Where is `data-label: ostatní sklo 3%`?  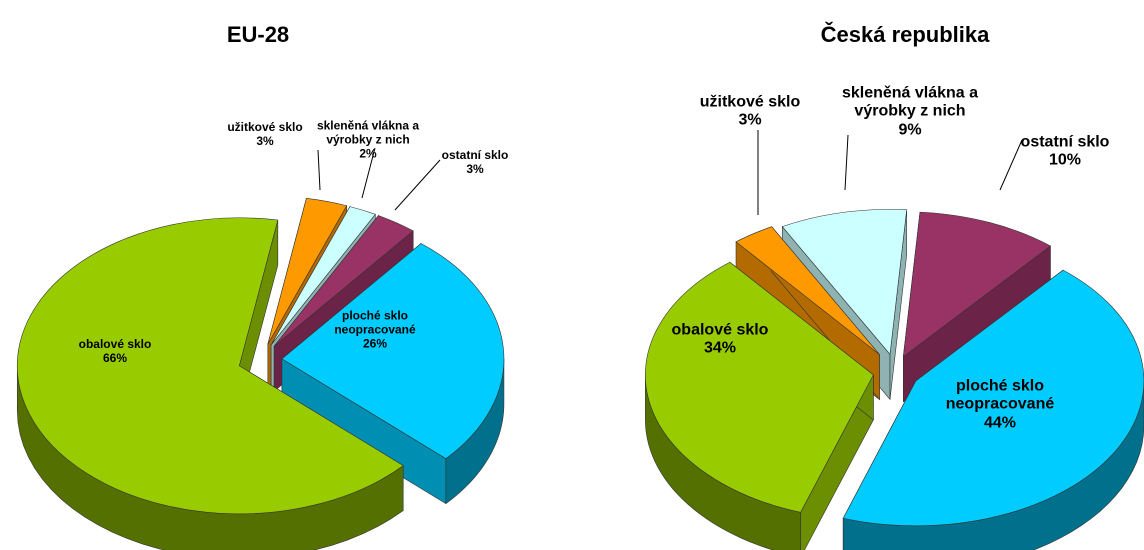 data-label: ostatní sklo 3% is located at coordinates (475, 162).